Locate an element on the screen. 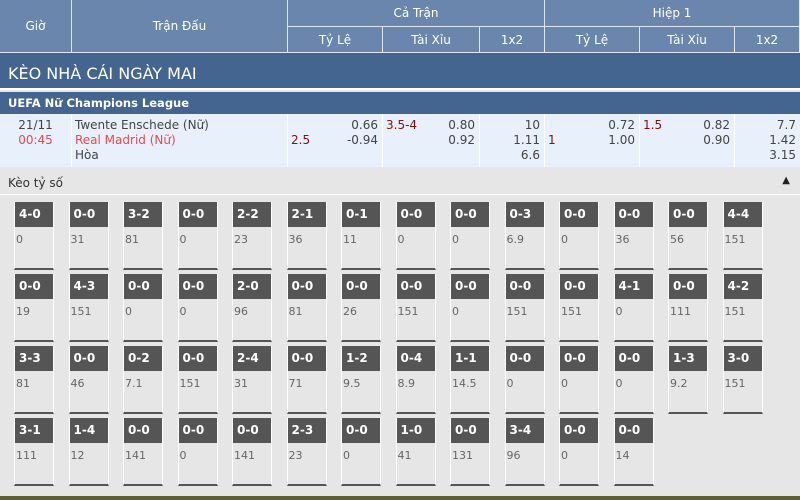 This screenshot has height=500, width=800. score-cell: 0-0 26 is located at coordinates (361, 308).